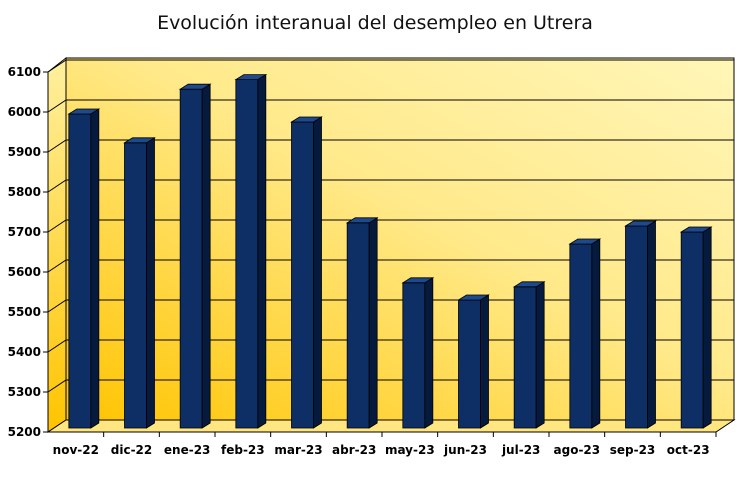 The height and width of the screenshot is (478, 750). I want to click on y-tick-label: 5400, so click(24, 352).